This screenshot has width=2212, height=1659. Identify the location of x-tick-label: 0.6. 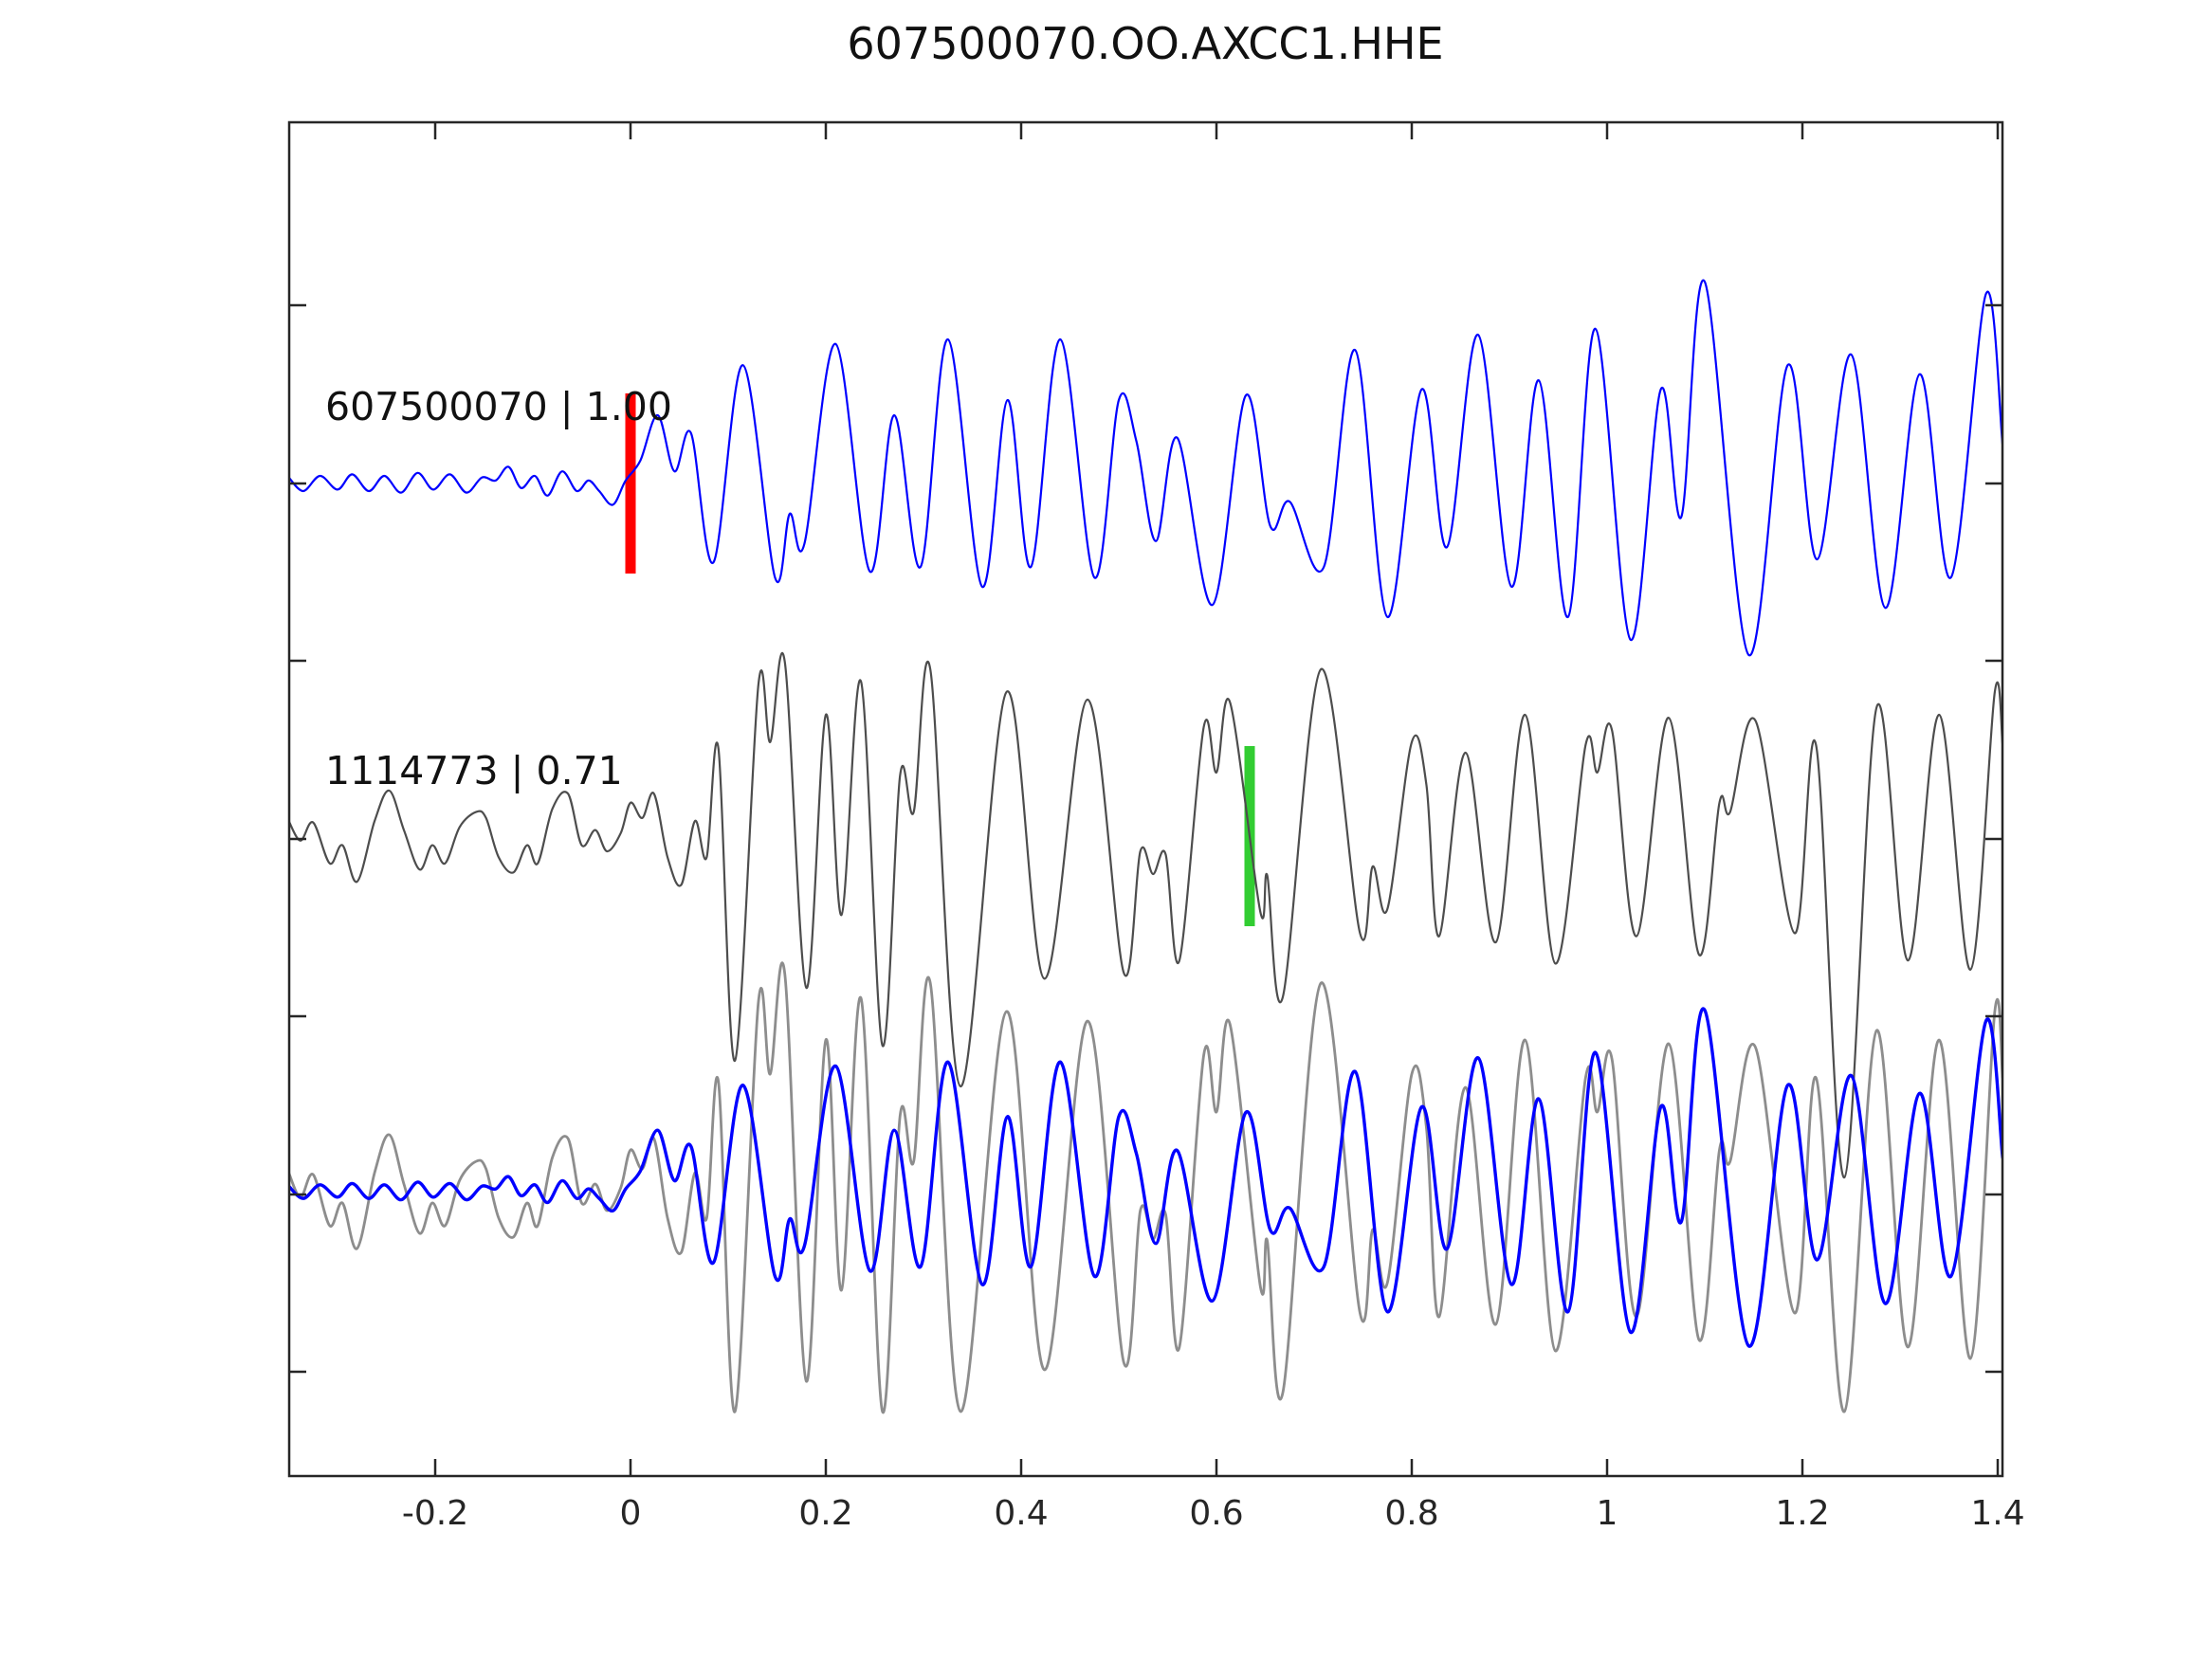
(1216, 1513).